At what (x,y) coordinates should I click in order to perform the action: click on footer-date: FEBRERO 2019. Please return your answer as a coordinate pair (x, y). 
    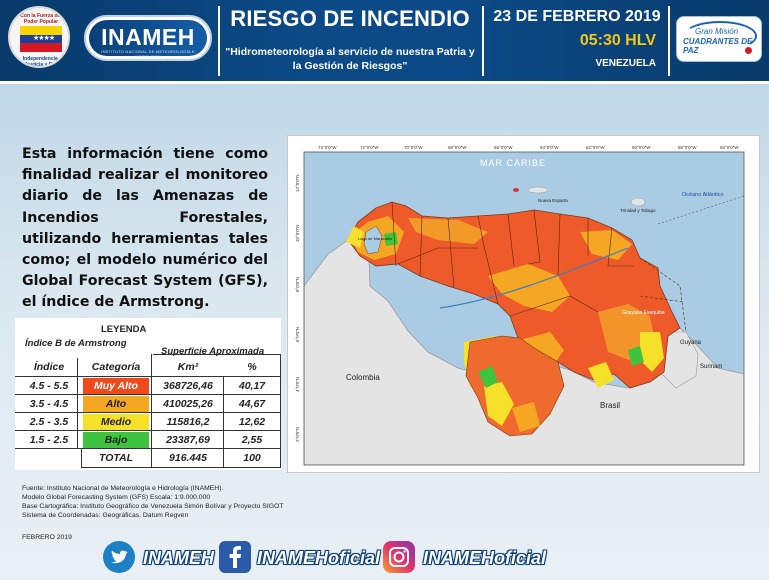
    Looking at the image, I should click on (47, 537).